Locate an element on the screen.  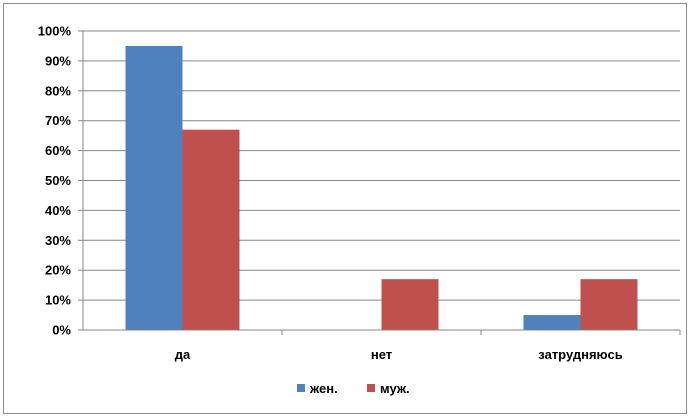
y-tick-label: 90% is located at coordinates (58, 60).